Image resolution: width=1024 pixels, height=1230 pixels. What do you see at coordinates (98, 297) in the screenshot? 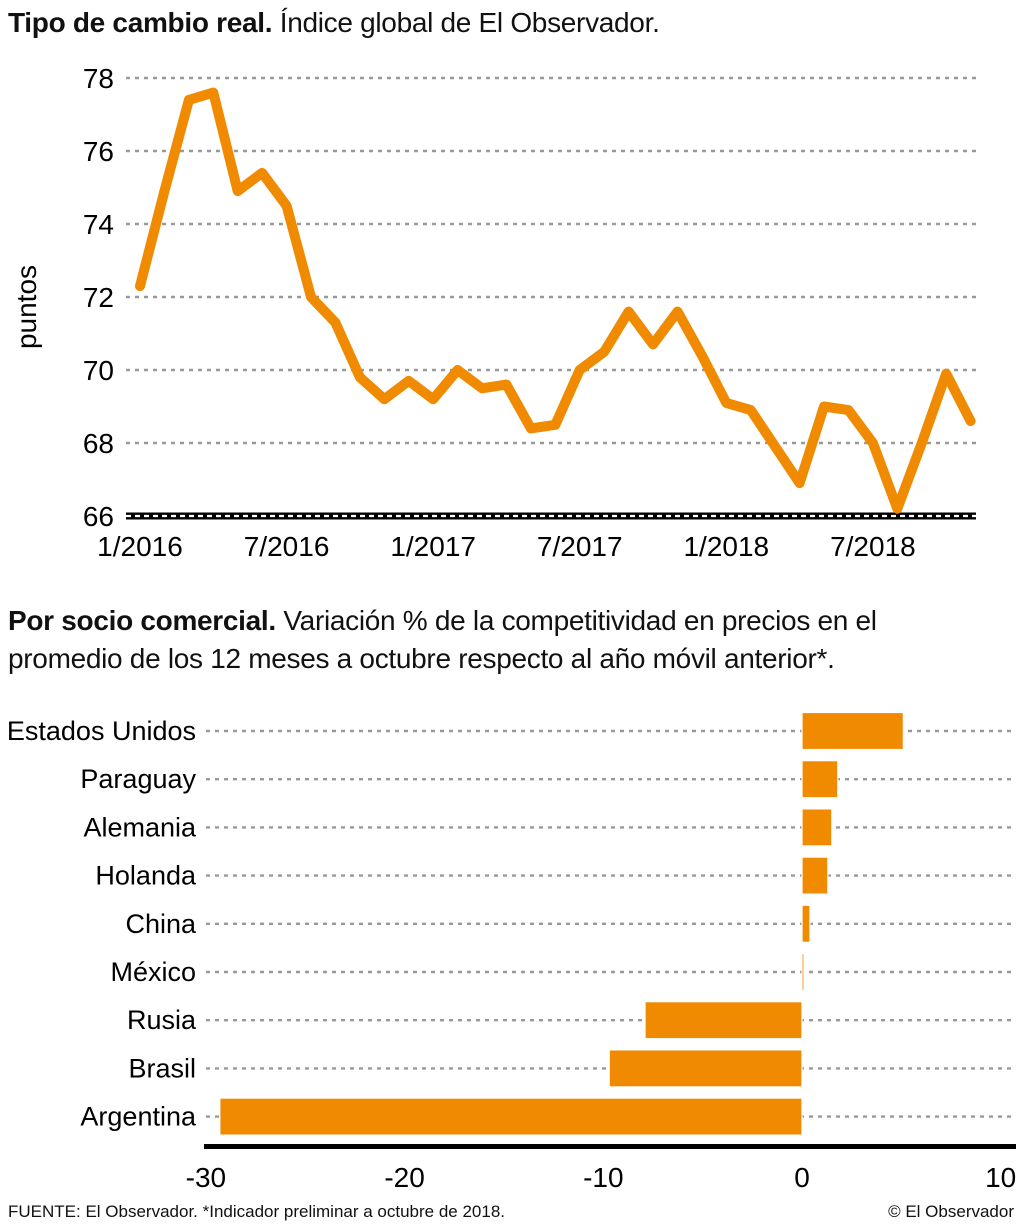
I see `y-tick-label: 72` at bounding box center [98, 297].